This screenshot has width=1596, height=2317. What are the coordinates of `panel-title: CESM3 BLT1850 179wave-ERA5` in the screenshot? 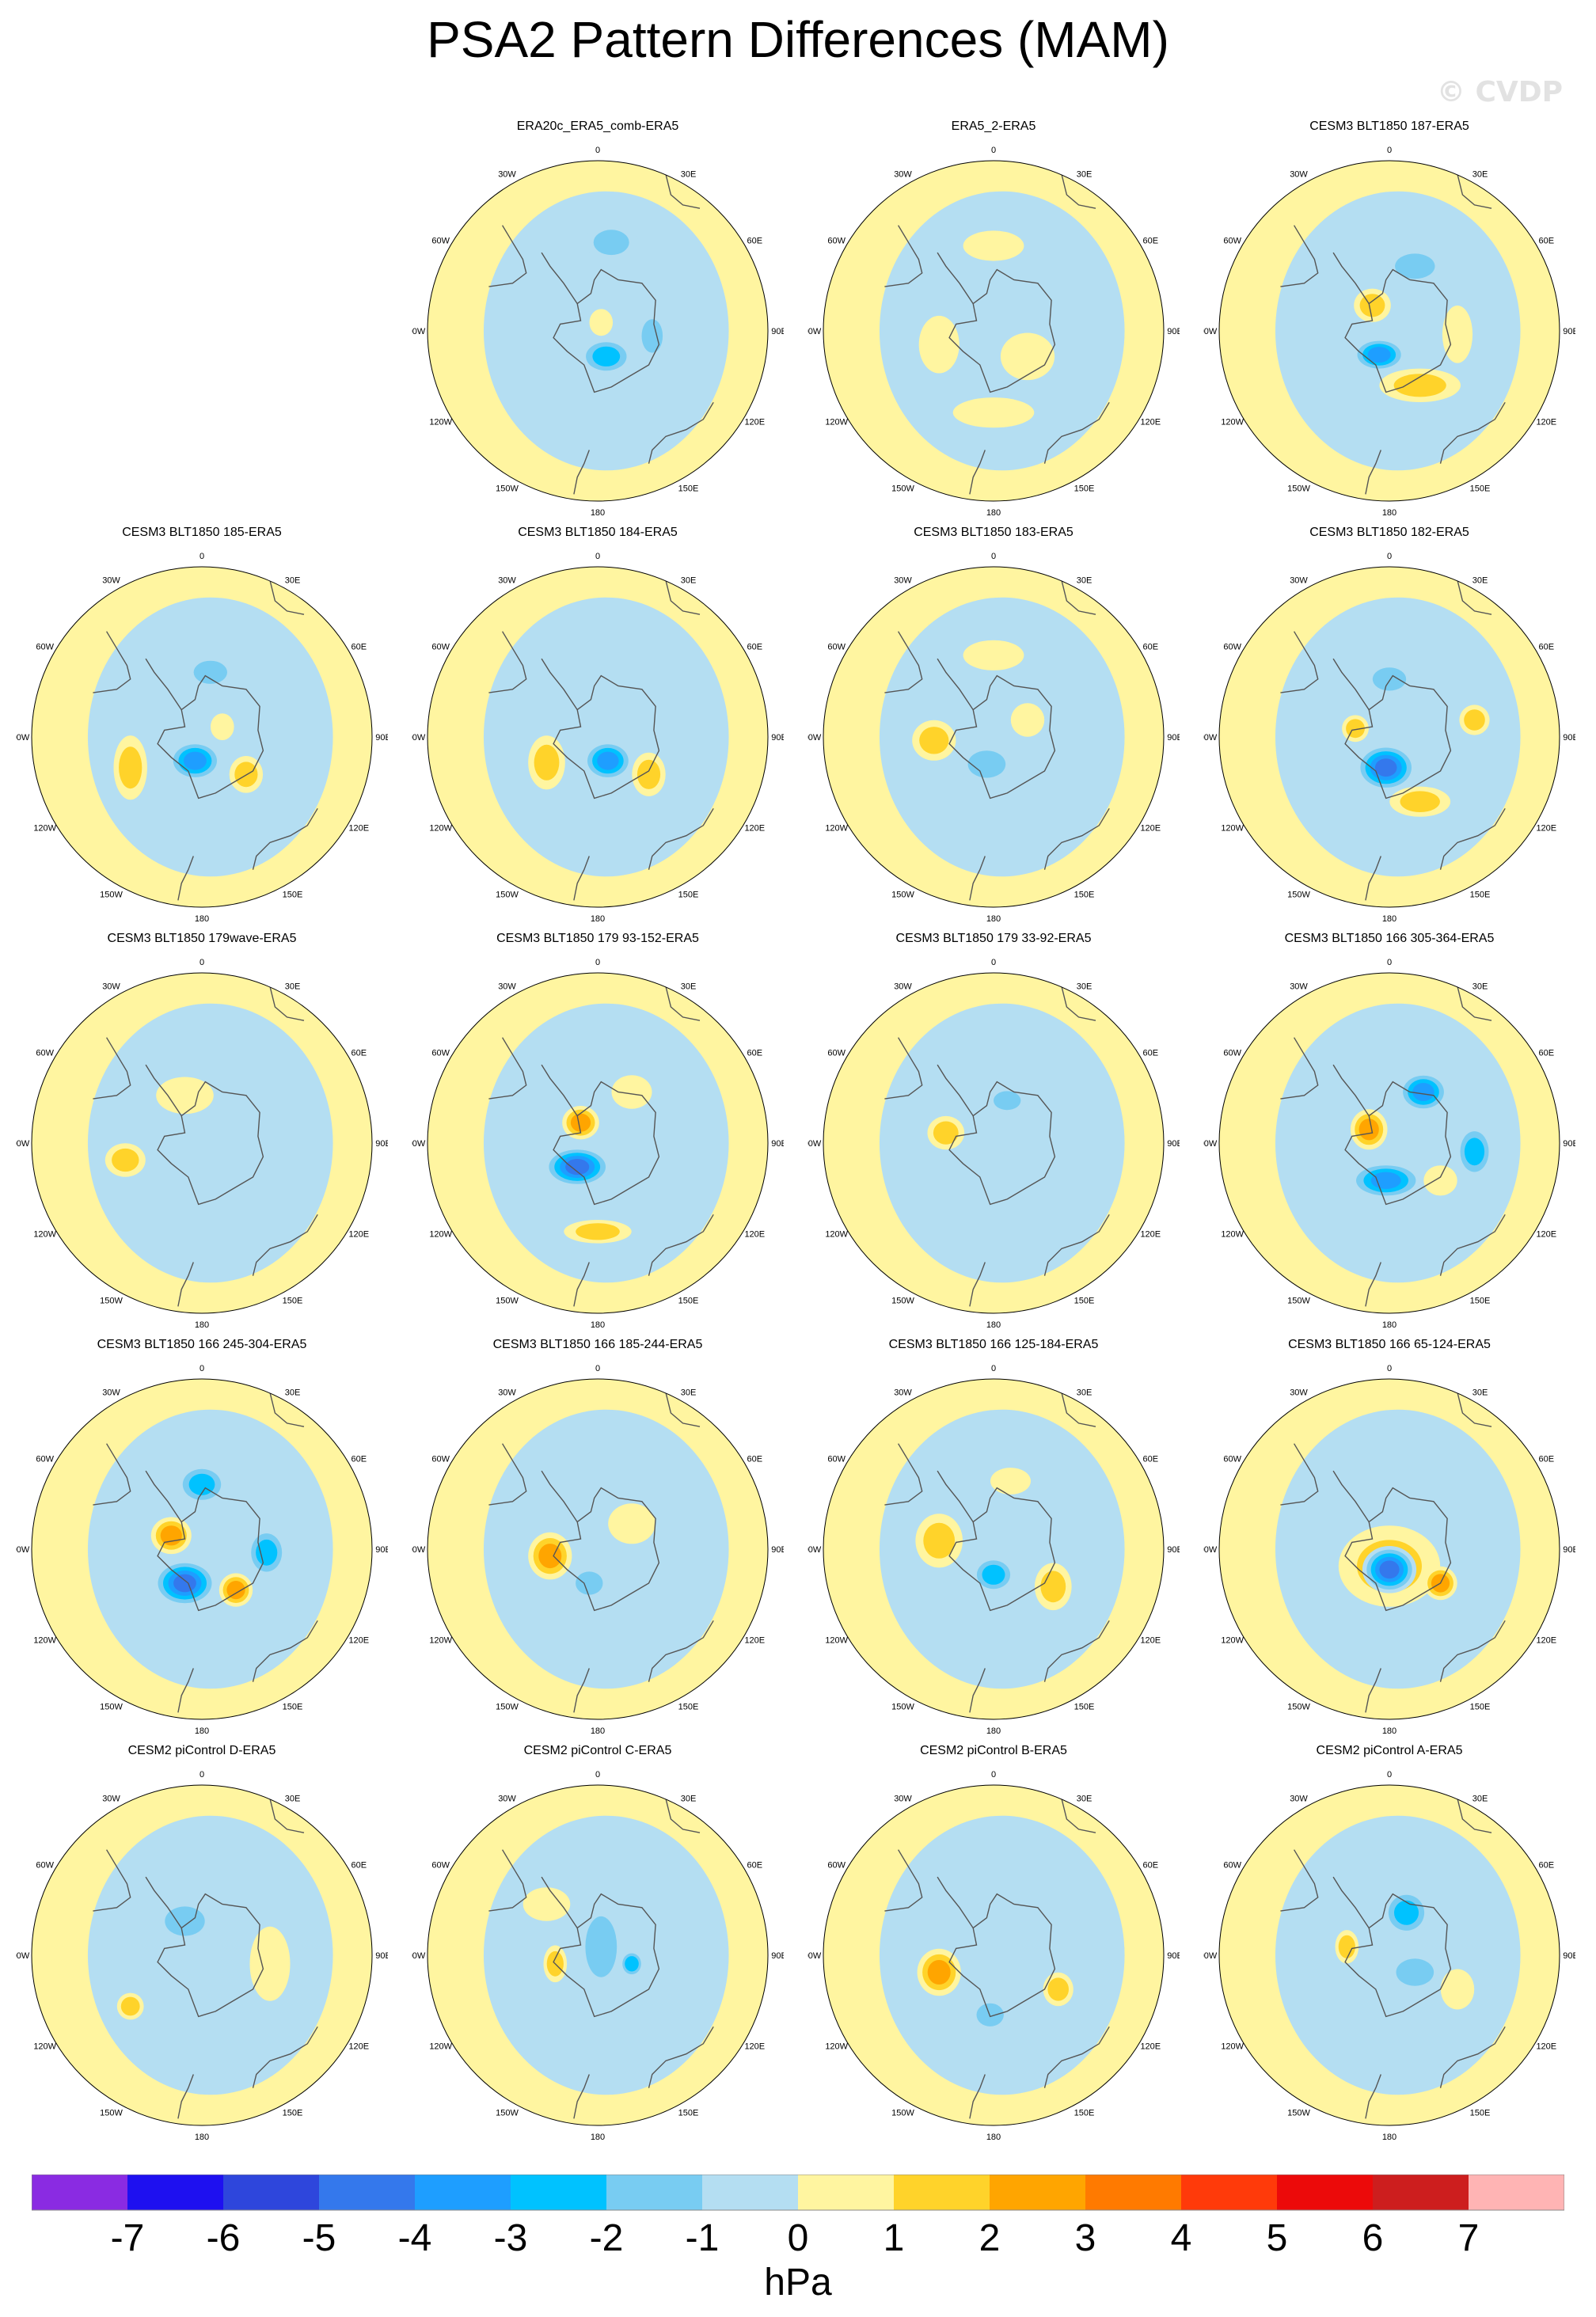 It's located at (202, 938).